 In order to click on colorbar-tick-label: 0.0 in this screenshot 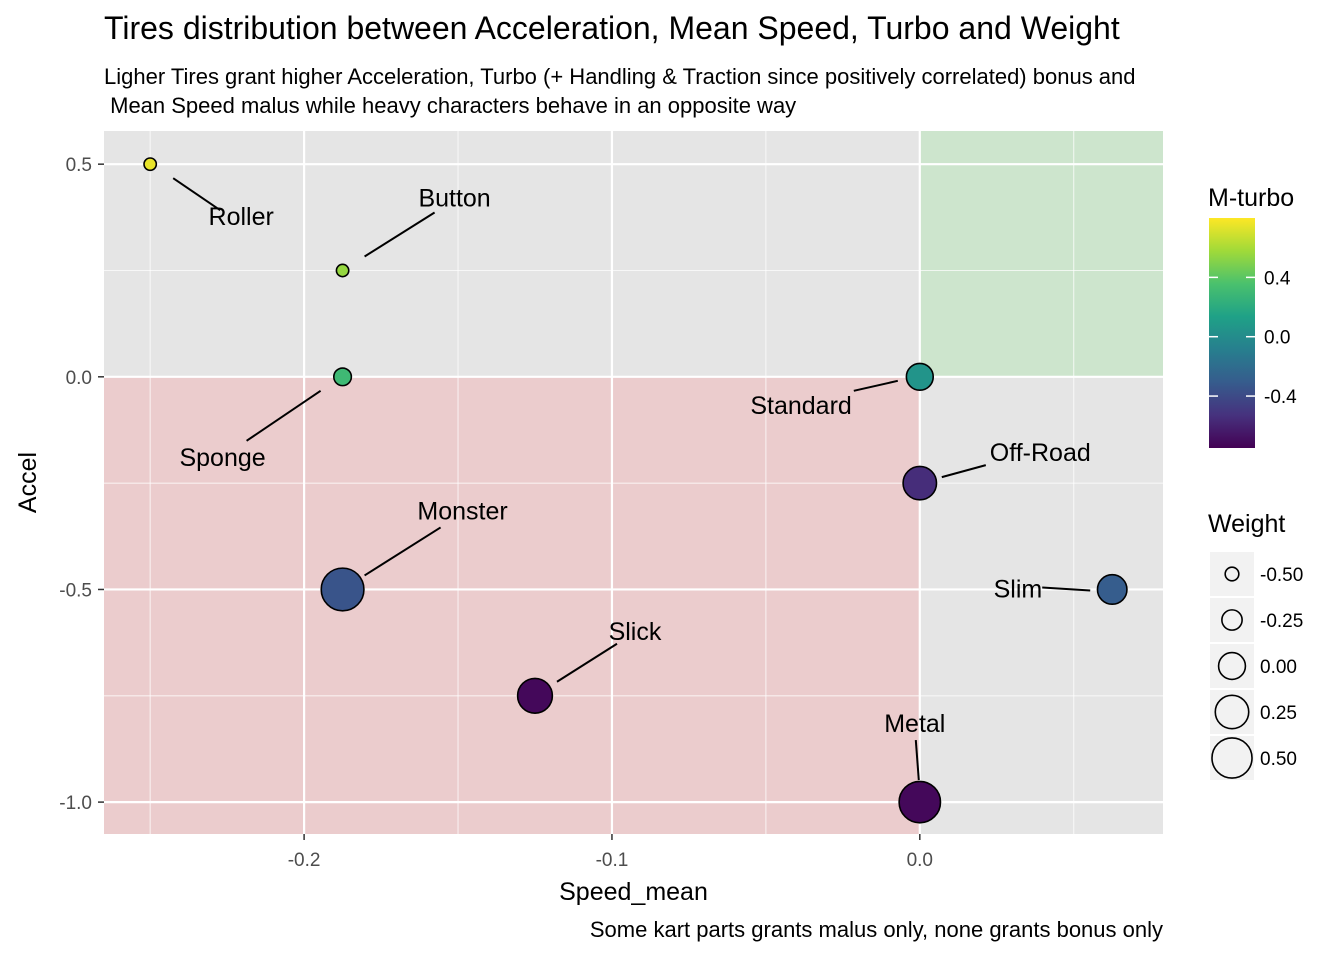, I will do `click(1277, 338)`.